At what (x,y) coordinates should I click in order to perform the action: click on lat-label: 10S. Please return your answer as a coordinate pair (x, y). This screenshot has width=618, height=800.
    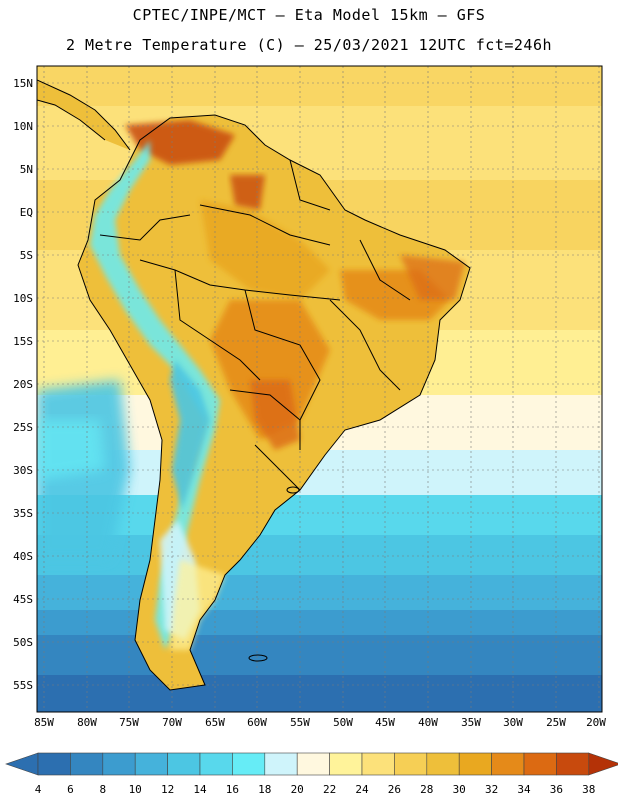
    Looking at the image, I should click on (23, 298).